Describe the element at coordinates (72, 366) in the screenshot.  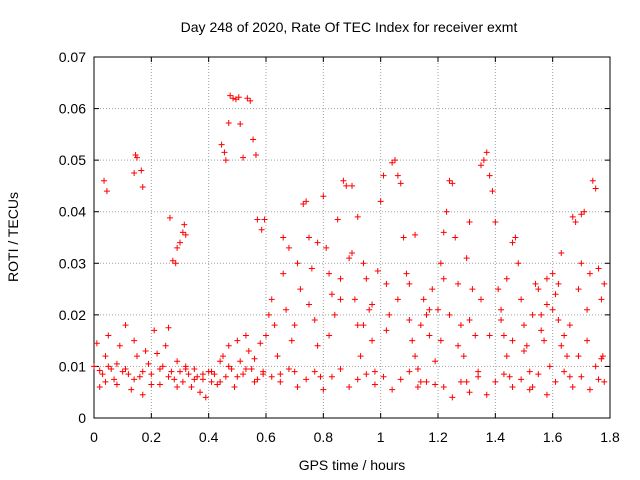
I see `y-tick-label: 0.01` at that location.